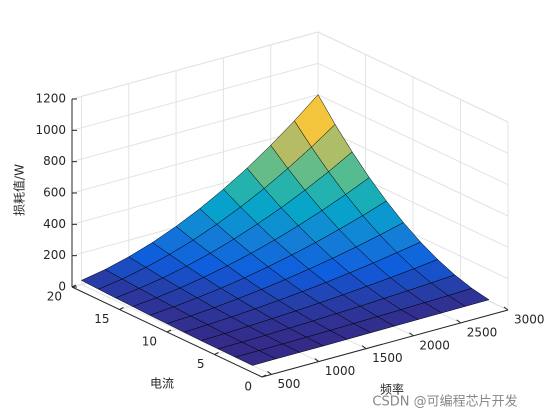 Image resolution: width=560 pixels, height=420 pixels. What do you see at coordinates (392, 389) in the screenshot?
I see `x-axis-label: 频率` at bounding box center [392, 389].